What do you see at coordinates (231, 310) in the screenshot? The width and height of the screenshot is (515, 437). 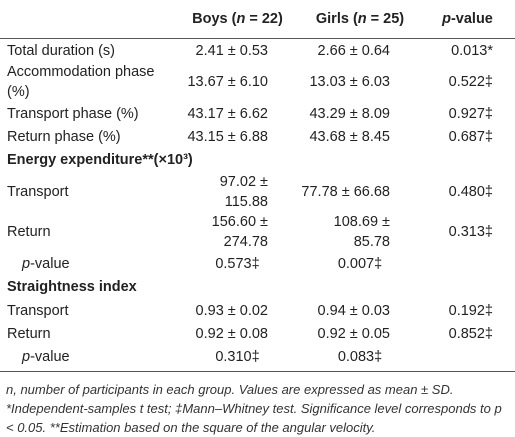 I see `value-cell: 0.93 ± 0.02` at bounding box center [231, 310].